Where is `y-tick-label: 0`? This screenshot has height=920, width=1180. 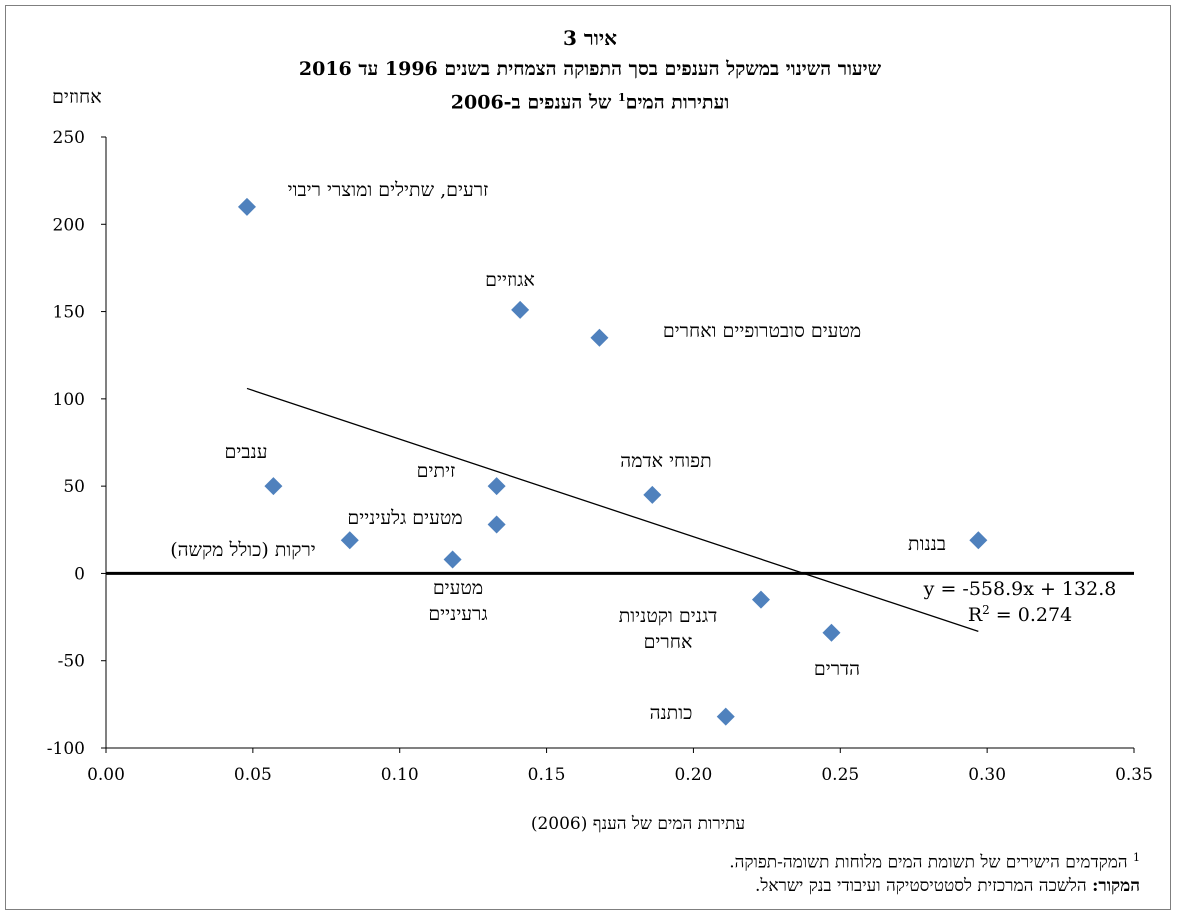
y-tick-label: 0 is located at coordinates (79, 574).